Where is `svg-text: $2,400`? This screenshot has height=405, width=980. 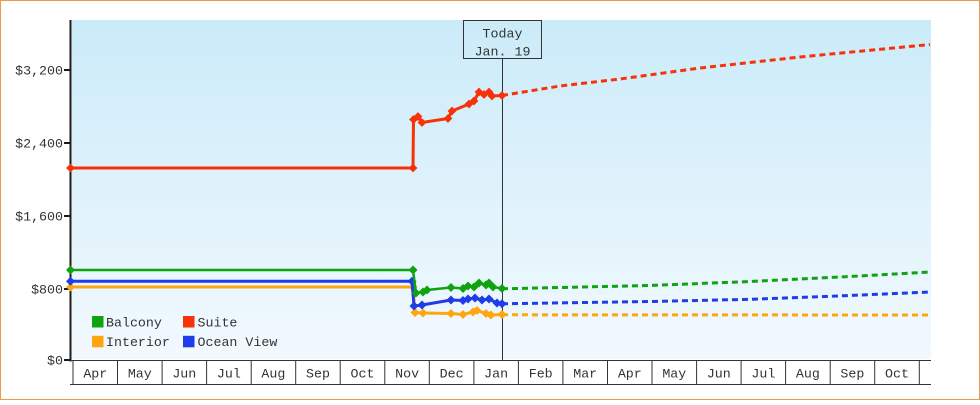 svg-text: $2,400 is located at coordinates (39, 144).